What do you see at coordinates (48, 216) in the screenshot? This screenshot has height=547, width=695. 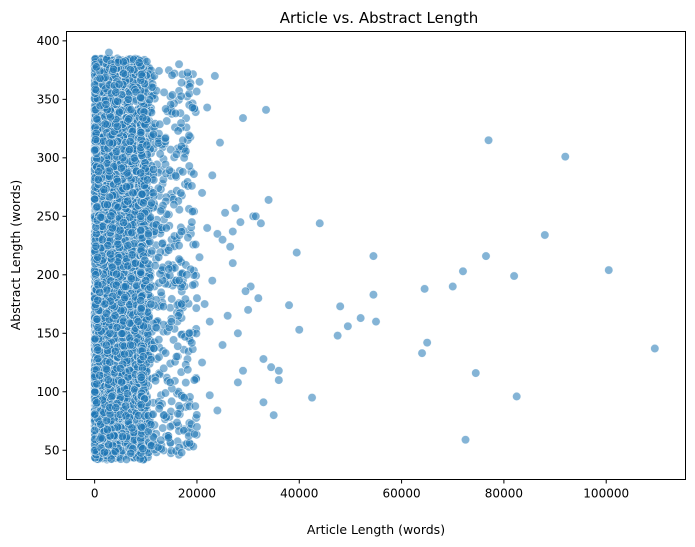 I see `y-tick-label: 250` at bounding box center [48, 216].